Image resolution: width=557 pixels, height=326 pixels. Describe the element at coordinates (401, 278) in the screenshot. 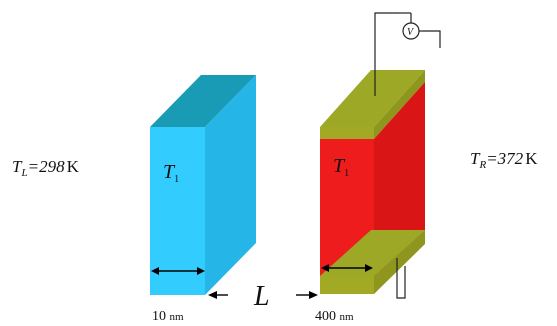

I see `lower-lead-wire` at that location.